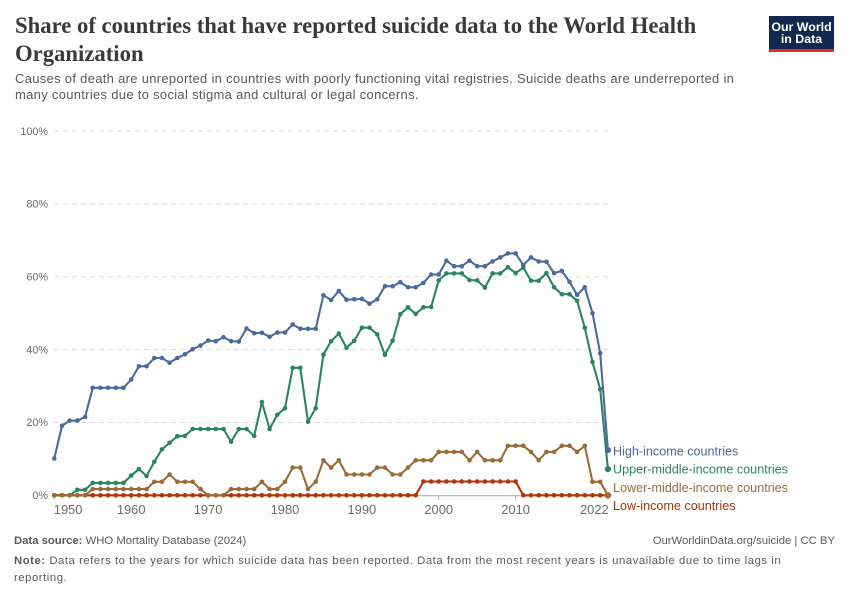 The width and height of the screenshot is (850, 600). What do you see at coordinates (431, 460) in the screenshot?
I see `data-point-lower-middle-income-countries-1999` at bounding box center [431, 460].